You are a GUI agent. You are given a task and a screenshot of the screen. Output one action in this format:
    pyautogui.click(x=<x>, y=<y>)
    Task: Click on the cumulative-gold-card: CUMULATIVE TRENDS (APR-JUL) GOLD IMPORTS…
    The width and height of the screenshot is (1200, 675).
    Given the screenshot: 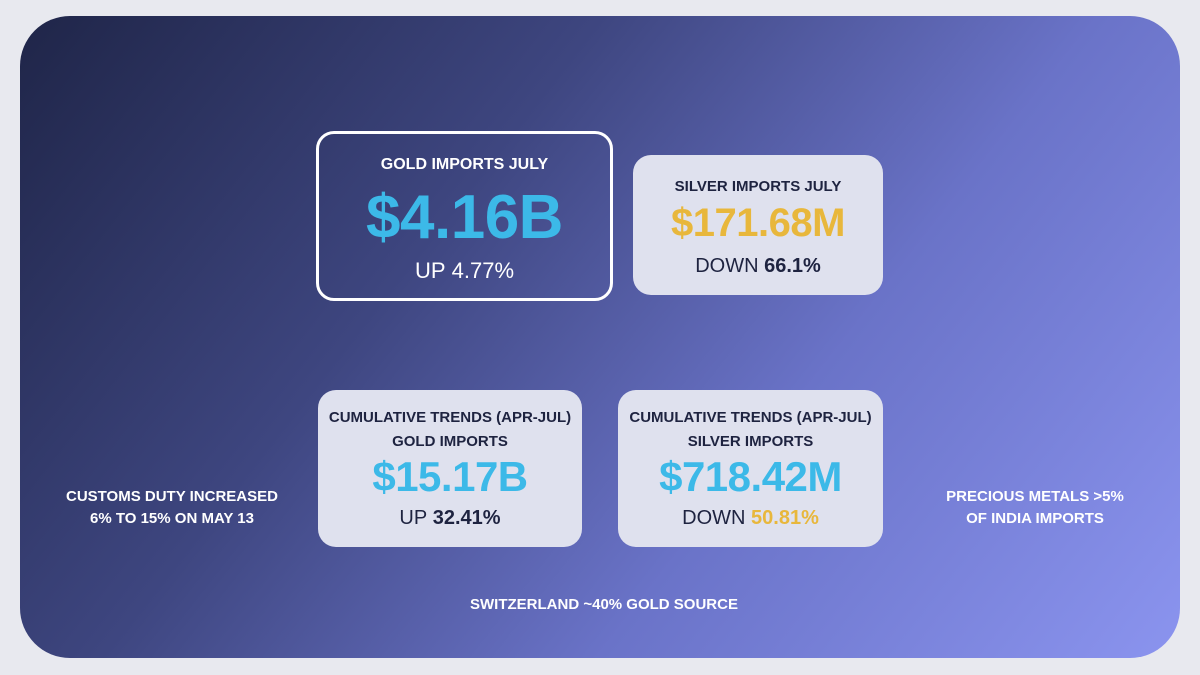 What is the action you would take?
    pyautogui.click(x=450, y=468)
    